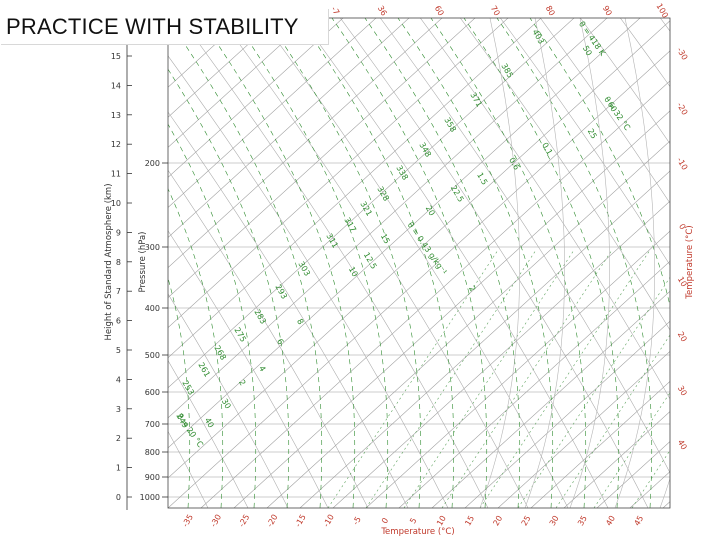 The image size is (720, 540). Describe the element at coordinates (118, 468) in the screenshot. I see `height-tick-label: 1` at that location.